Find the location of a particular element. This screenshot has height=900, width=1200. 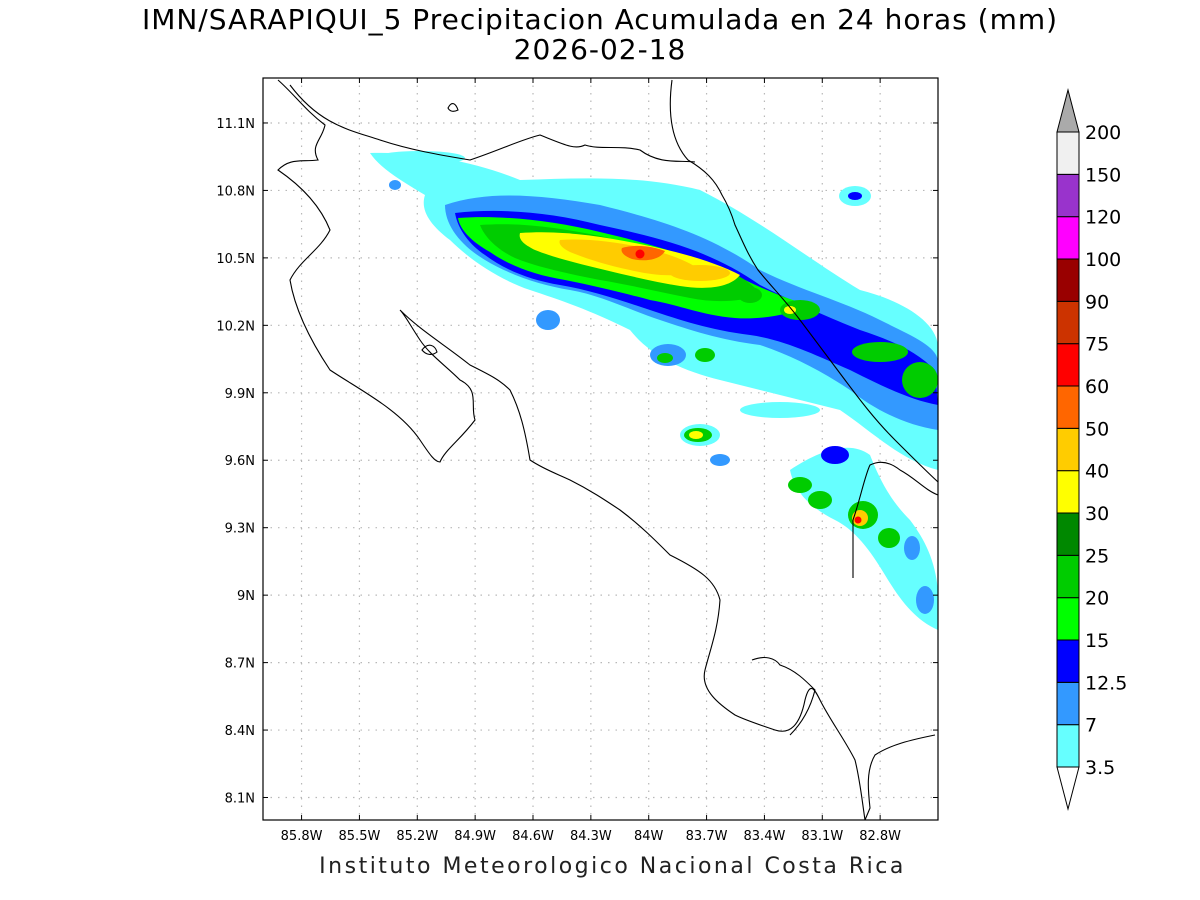

y-tick-label: 10.5N is located at coordinates (235, 259).